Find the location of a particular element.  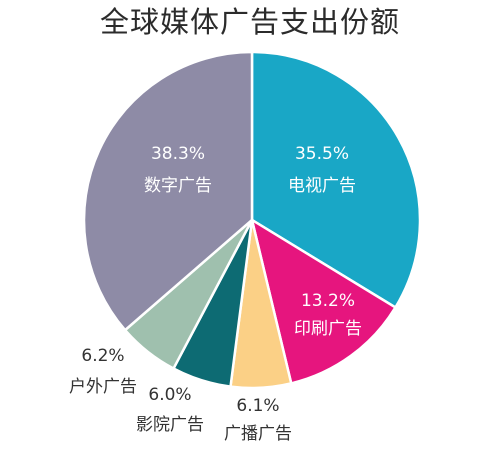

slice-category-label: 电视广告 is located at coordinates (322, 186).